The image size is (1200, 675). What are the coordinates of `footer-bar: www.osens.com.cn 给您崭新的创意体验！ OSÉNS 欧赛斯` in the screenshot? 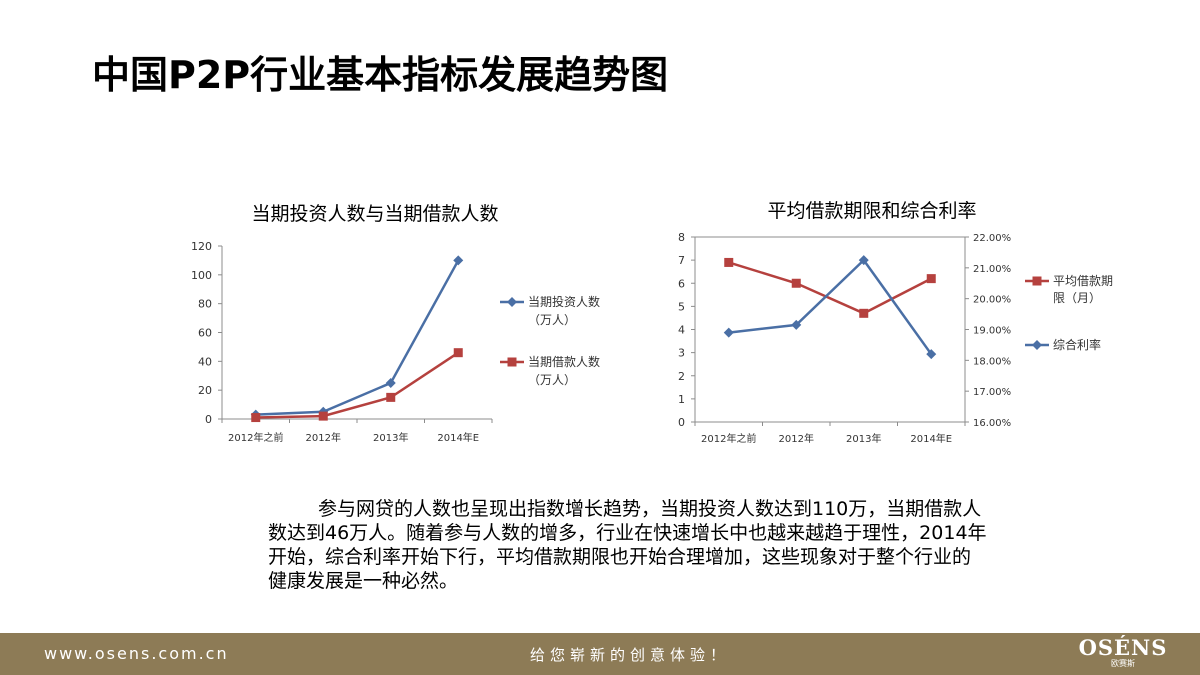 It's located at (600, 654).